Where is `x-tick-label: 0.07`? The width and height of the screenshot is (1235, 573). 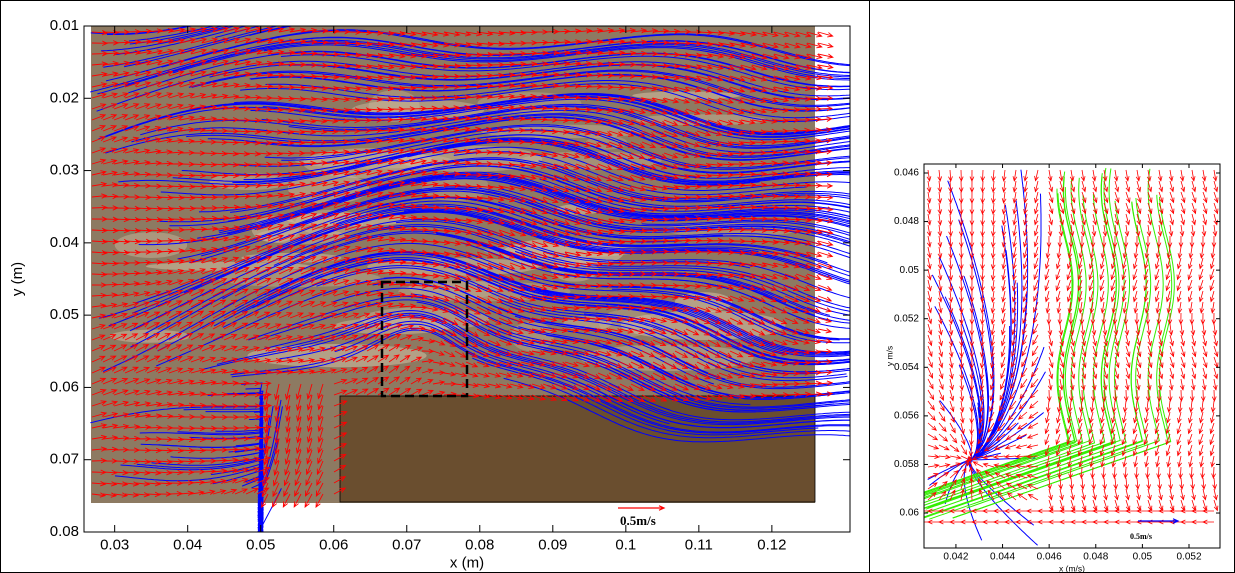
x-tick-label: 0.07 is located at coordinates (406, 544).